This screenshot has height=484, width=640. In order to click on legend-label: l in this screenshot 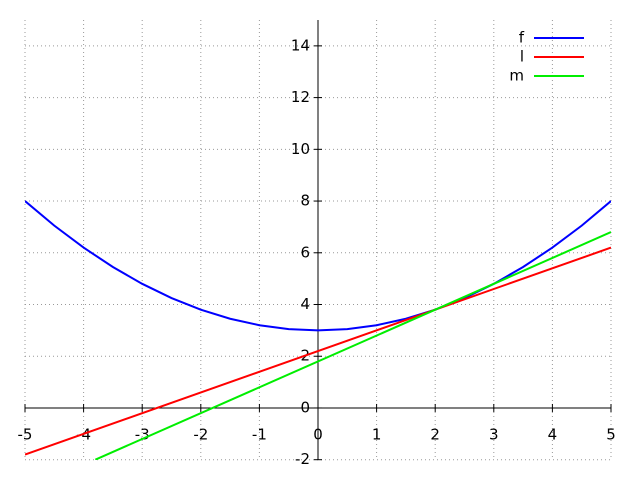, I will do `click(522, 57)`.